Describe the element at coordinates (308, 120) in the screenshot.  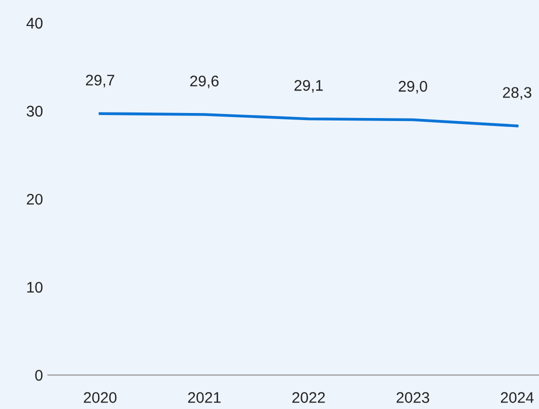
I see `line-series` at that location.